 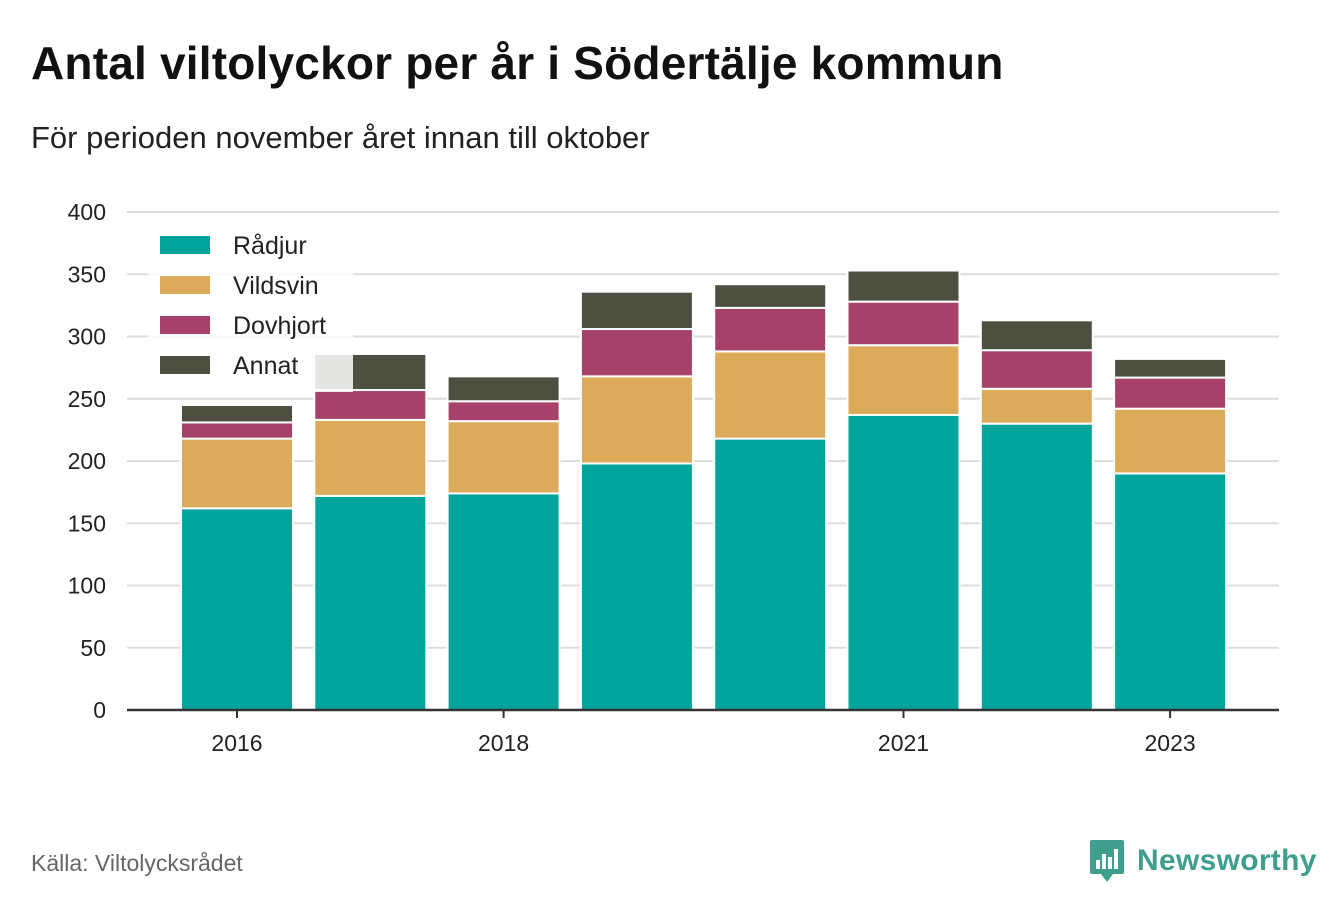 What do you see at coordinates (903, 743) in the screenshot?
I see `x-tick-label: 2021` at bounding box center [903, 743].